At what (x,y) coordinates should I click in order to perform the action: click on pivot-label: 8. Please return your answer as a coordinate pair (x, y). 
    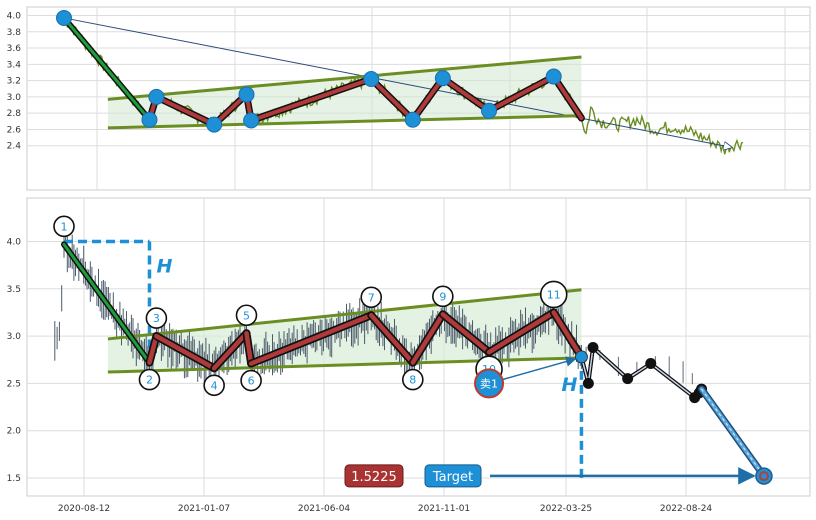
    Looking at the image, I should click on (412, 380).